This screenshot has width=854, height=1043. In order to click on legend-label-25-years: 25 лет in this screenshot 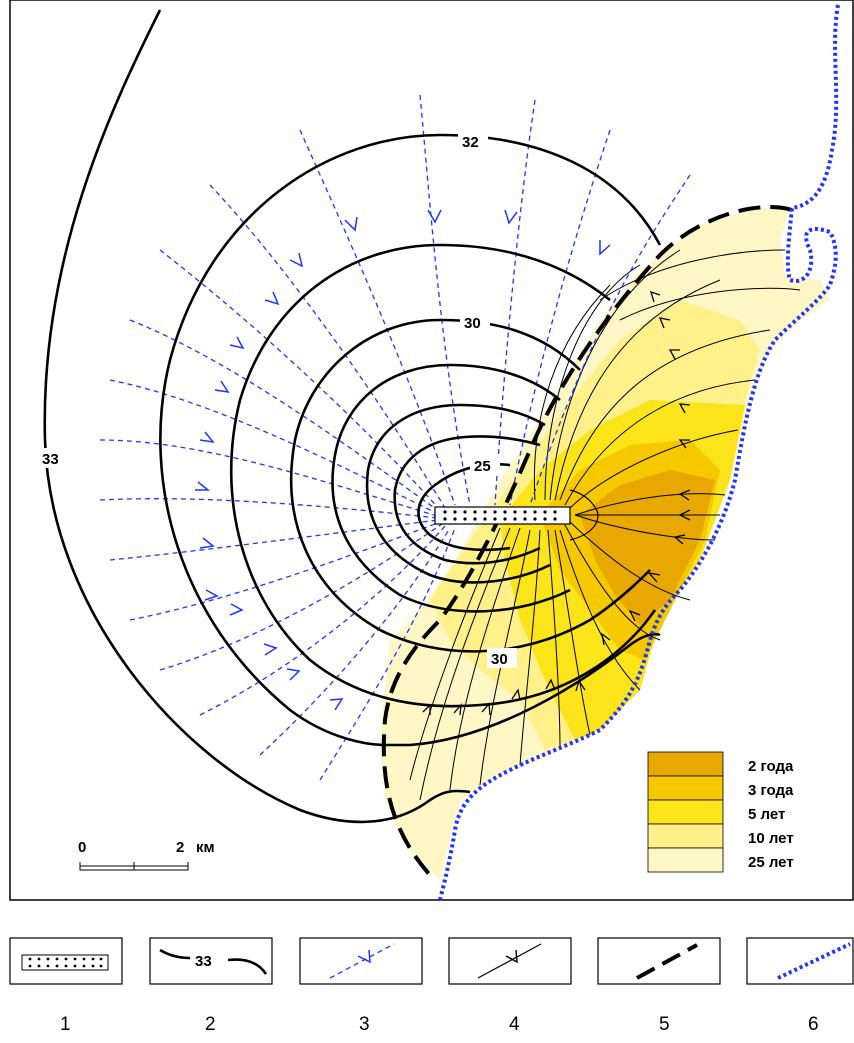, I will do `click(771, 862)`.